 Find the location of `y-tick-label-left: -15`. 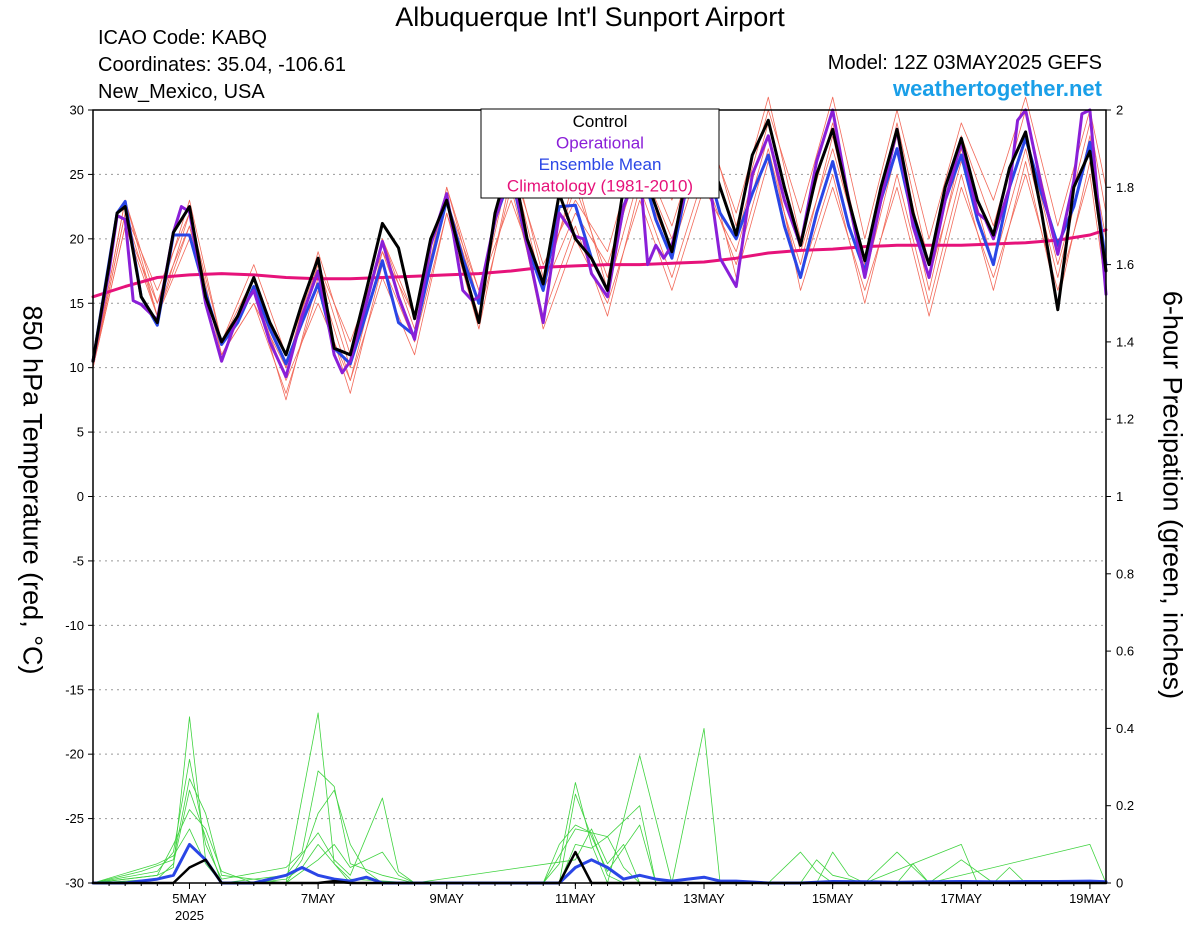

y-tick-label-left: -15 is located at coordinates (74, 689).